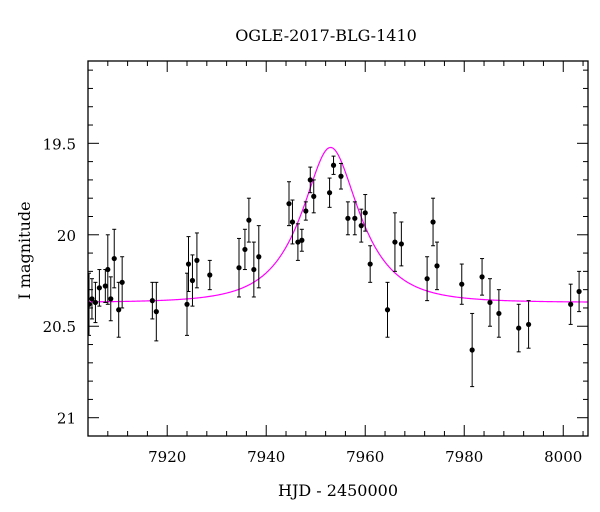 This screenshot has height=512, width=600. Describe the element at coordinates (563, 457) in the screenshot. I see `x-tick-label: 8000` at that location.